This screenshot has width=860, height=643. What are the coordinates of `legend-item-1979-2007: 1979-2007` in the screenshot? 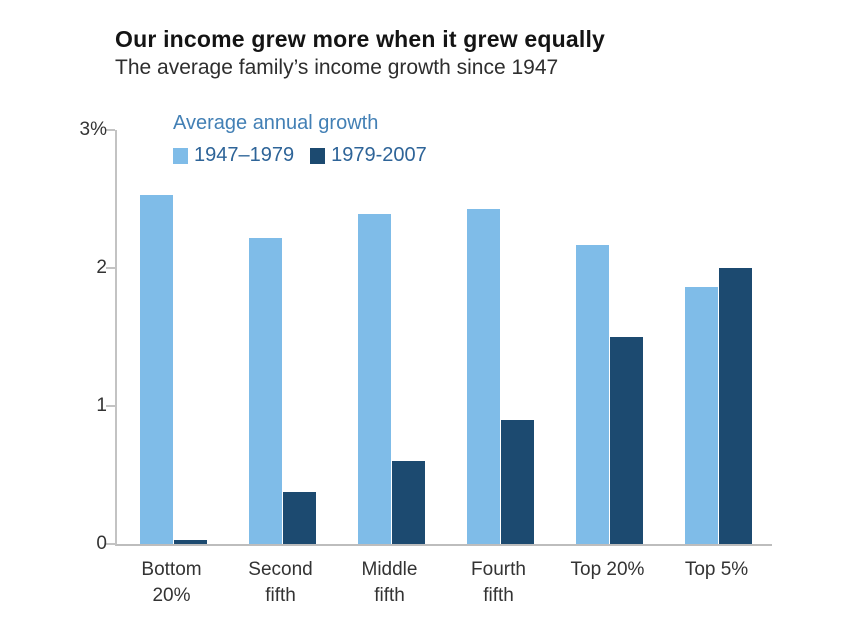 It's located at (368, 155).